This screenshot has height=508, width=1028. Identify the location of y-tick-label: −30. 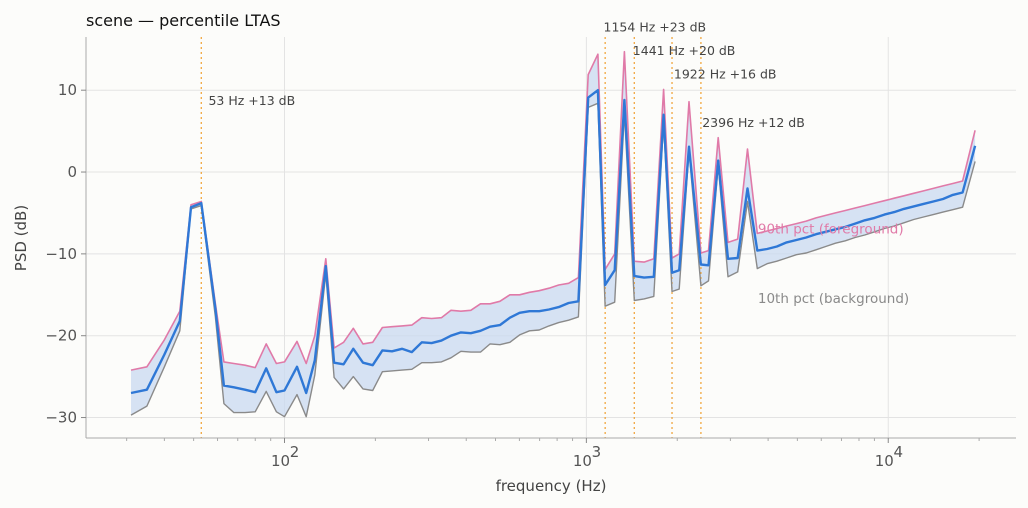
(61, 418).